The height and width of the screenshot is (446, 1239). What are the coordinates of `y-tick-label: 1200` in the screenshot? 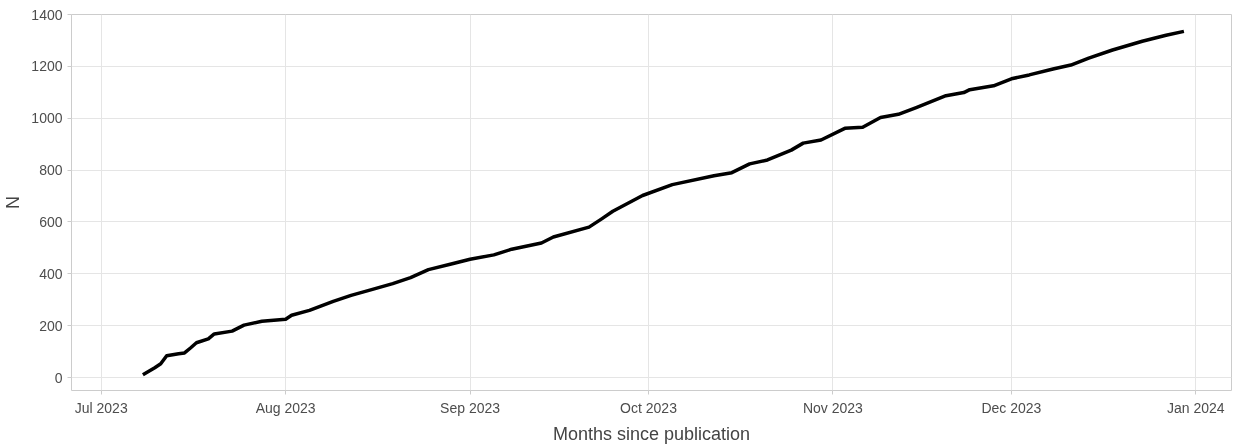 It's located at (47, 66).